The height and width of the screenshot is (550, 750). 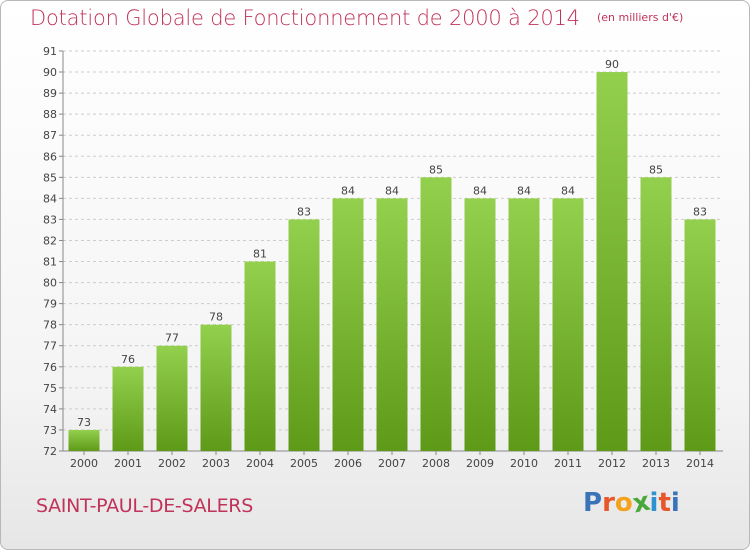 I want to click on data-label-2005: 83, so click(x=304, y=211).